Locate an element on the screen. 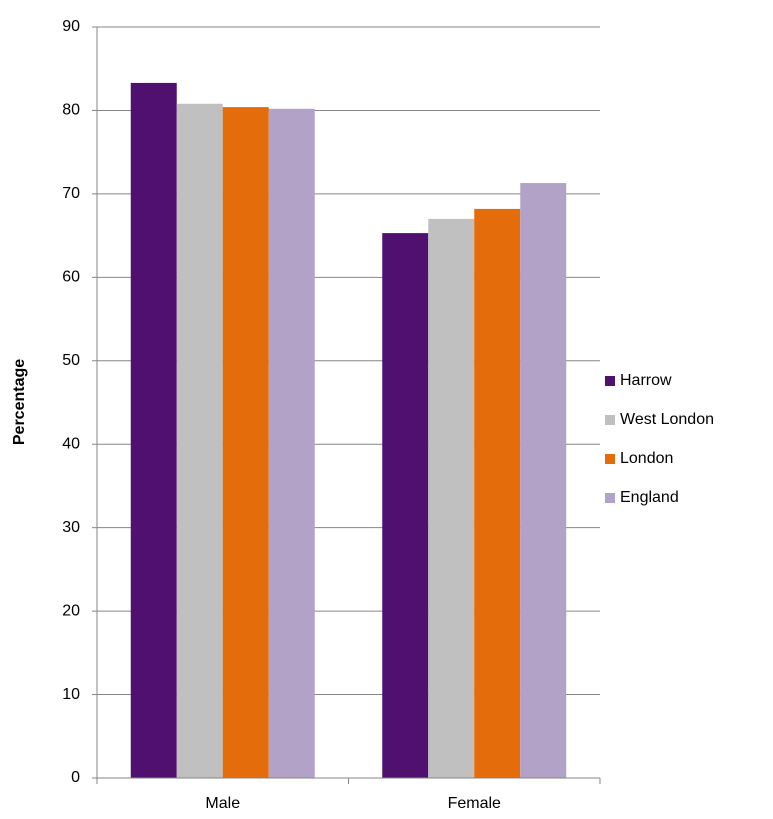 The width and height of the screenshot is (773, 819). x-tick-label: Female is located at coordinates (474, 803).